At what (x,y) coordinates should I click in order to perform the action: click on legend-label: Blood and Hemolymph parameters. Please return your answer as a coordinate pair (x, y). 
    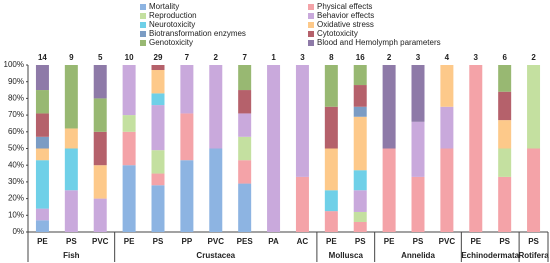
    Looking at the image, I should click on (379, 42).